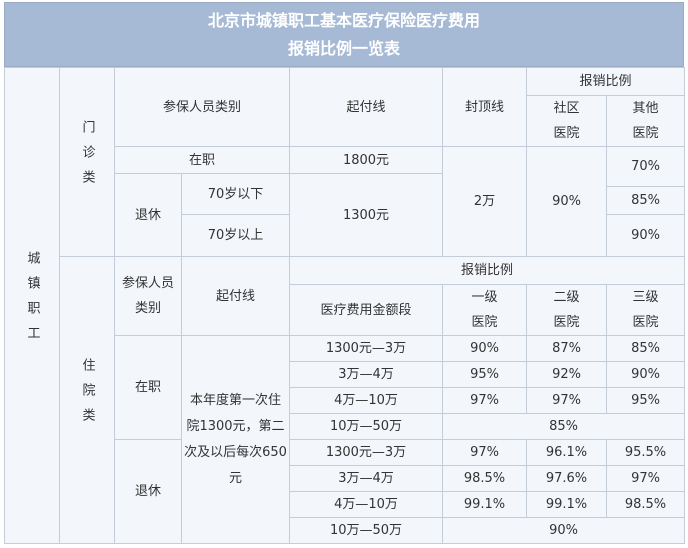 The image size is (688, 548). I want to click on value-cell: 1300元, so click(366, 215).